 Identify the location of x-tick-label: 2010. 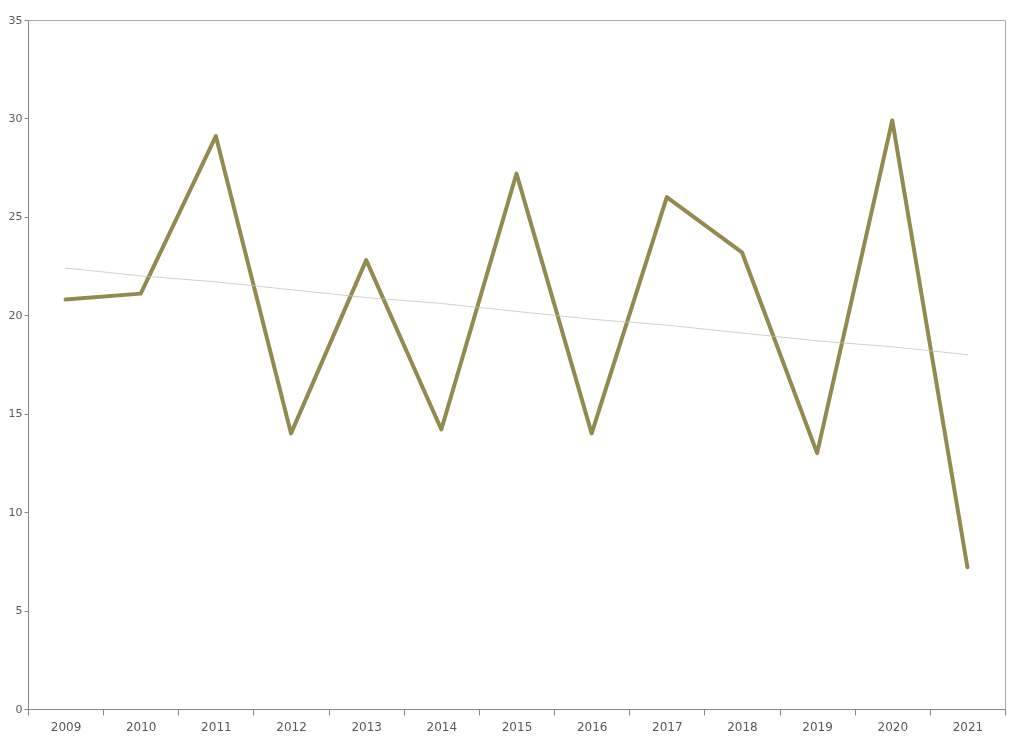
(141, 726).